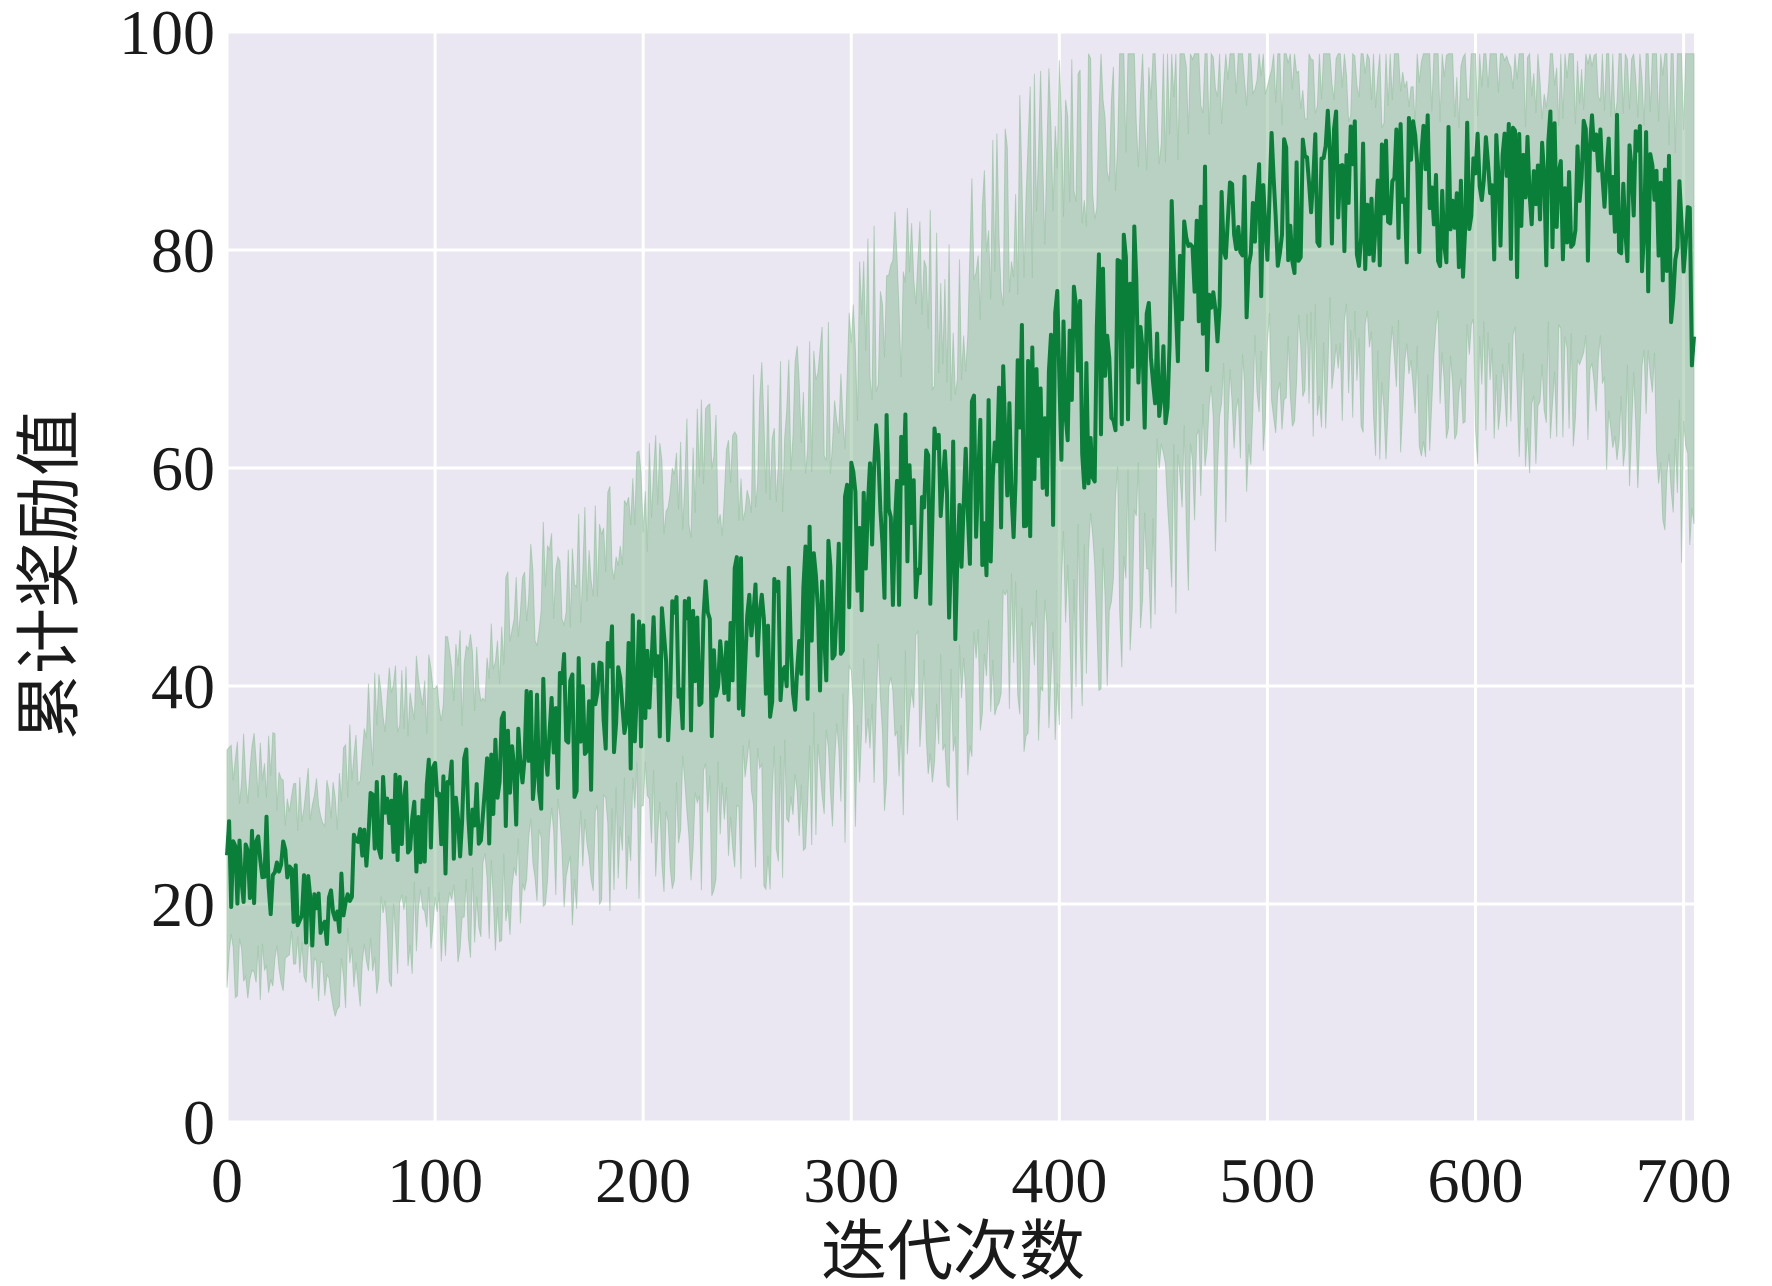  I want to click on x-tick-label: 500, so click(1267, 1180).